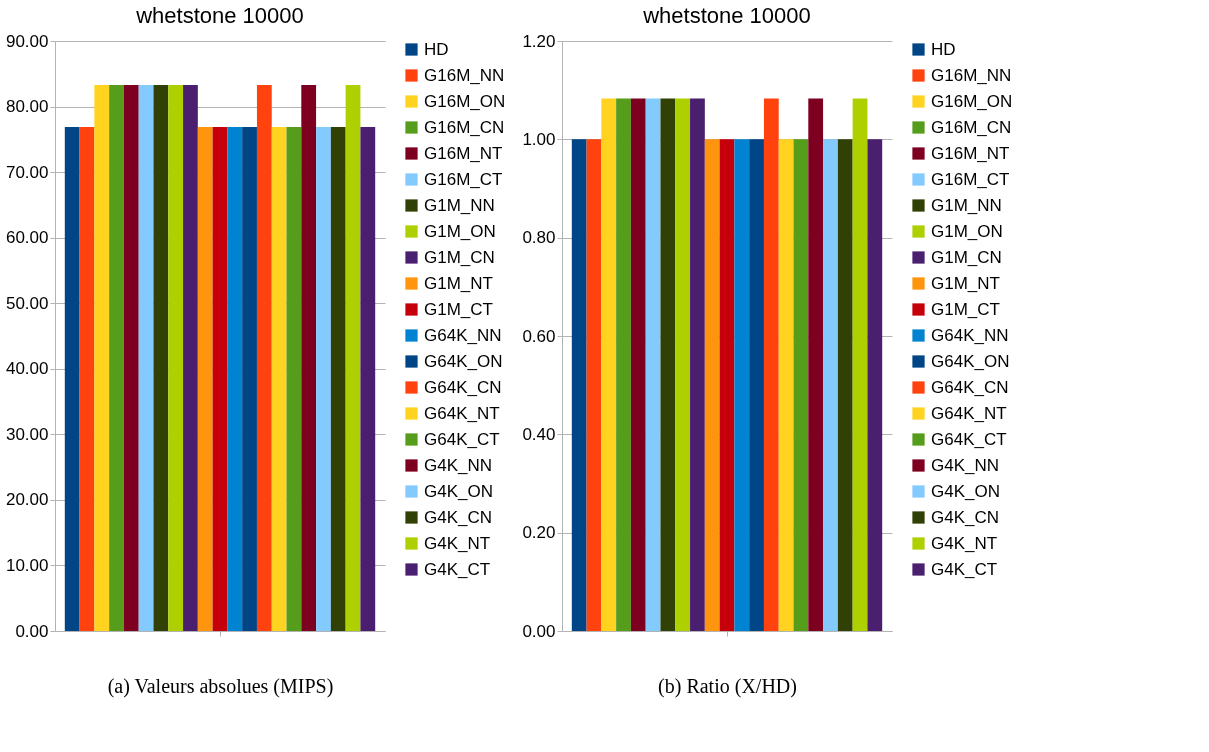  What do you see at coordinates (539, 336) in the screenshot?
I see `y-tick-label: 0.60` at bounding box center [539, 336].